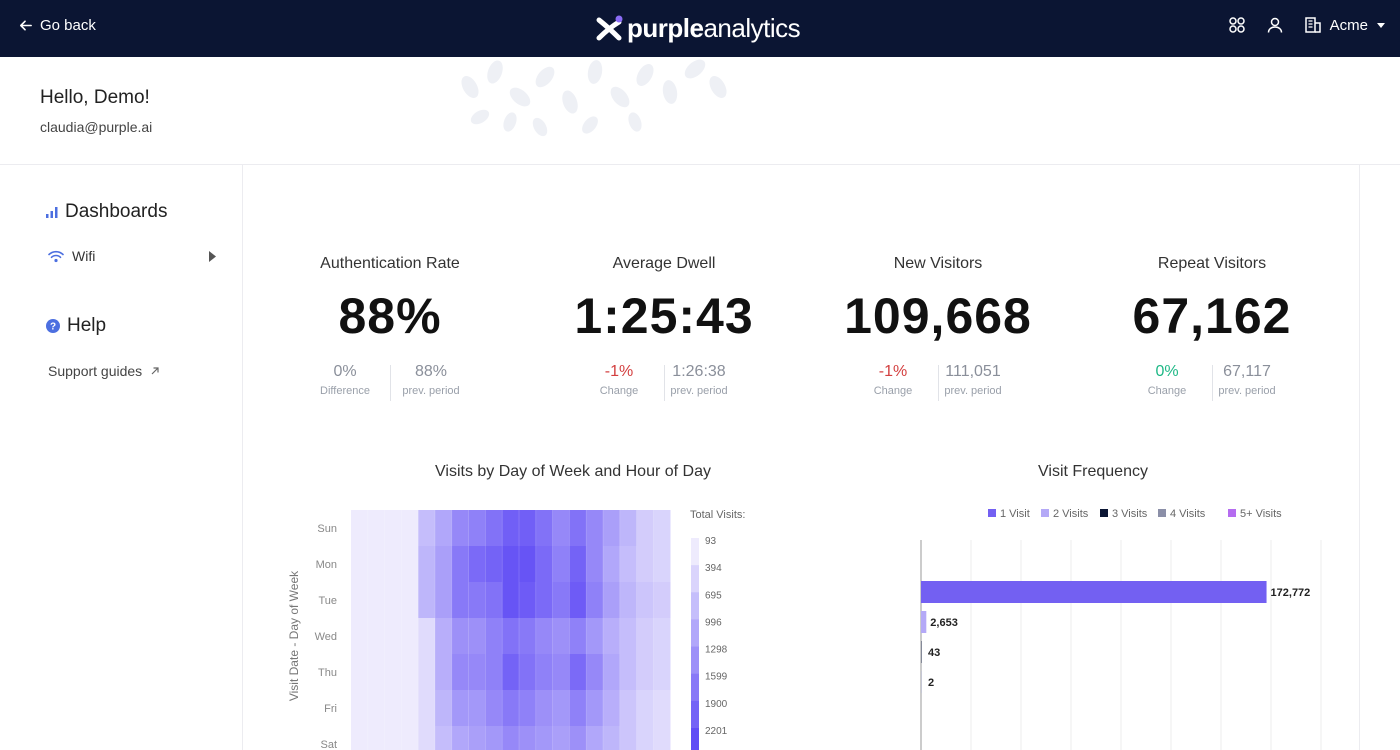 The width and height of the screenshot is (1400, 750). What do you see at coordinates (1015, 514) in the screenshot?
I see `legend-label: 1 Visit` at bounding box center [1015, 514].